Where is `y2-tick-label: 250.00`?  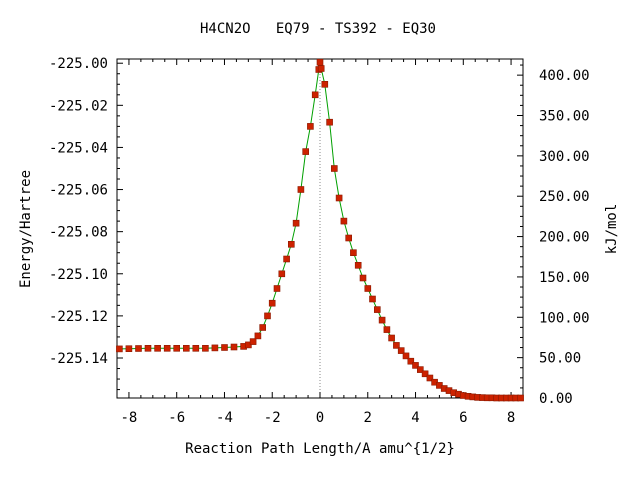 y2-tick-label: 250.00 is located at coordinates (564, 197).